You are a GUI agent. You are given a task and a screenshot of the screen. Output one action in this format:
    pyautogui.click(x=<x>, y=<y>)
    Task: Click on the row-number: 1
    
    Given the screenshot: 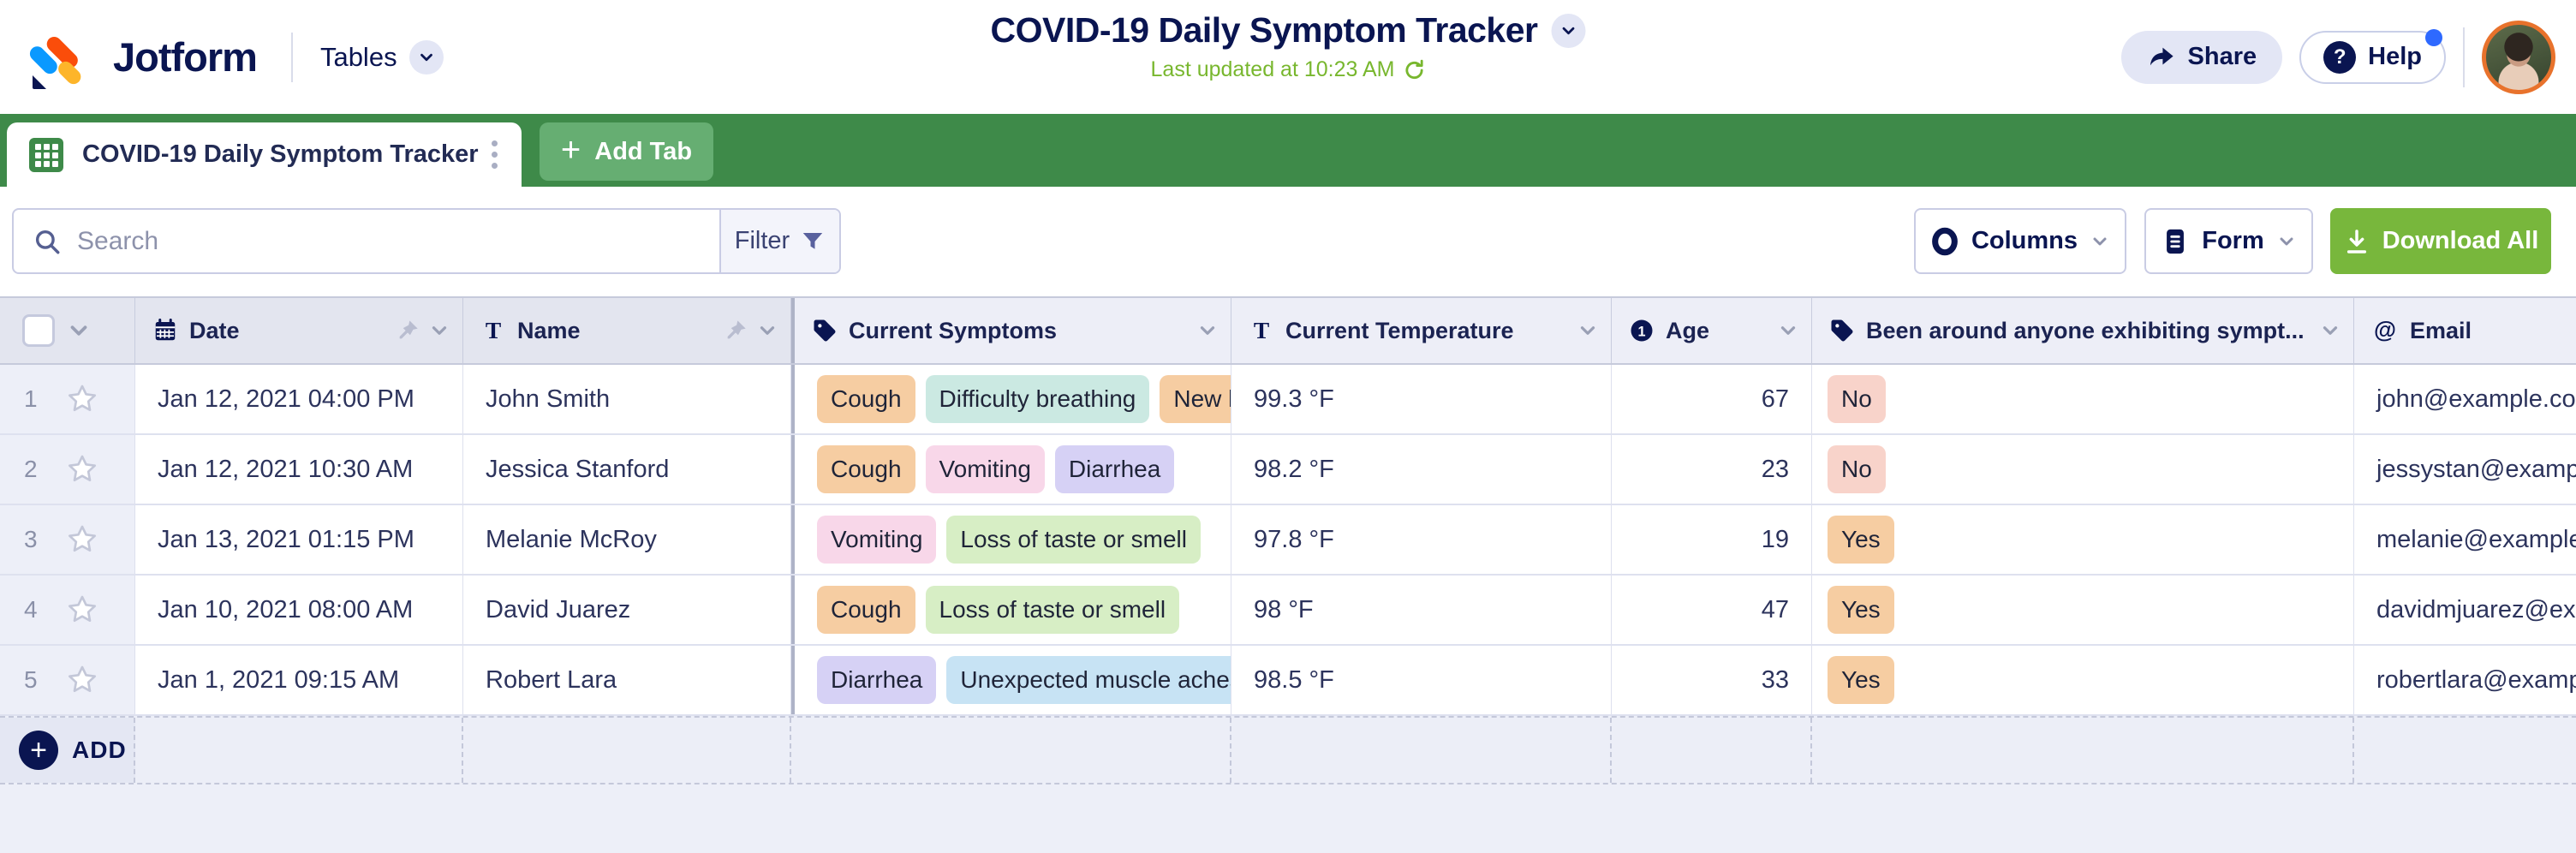 What is the action you would take?
    pyautogui.click(x=31, y=398)
    